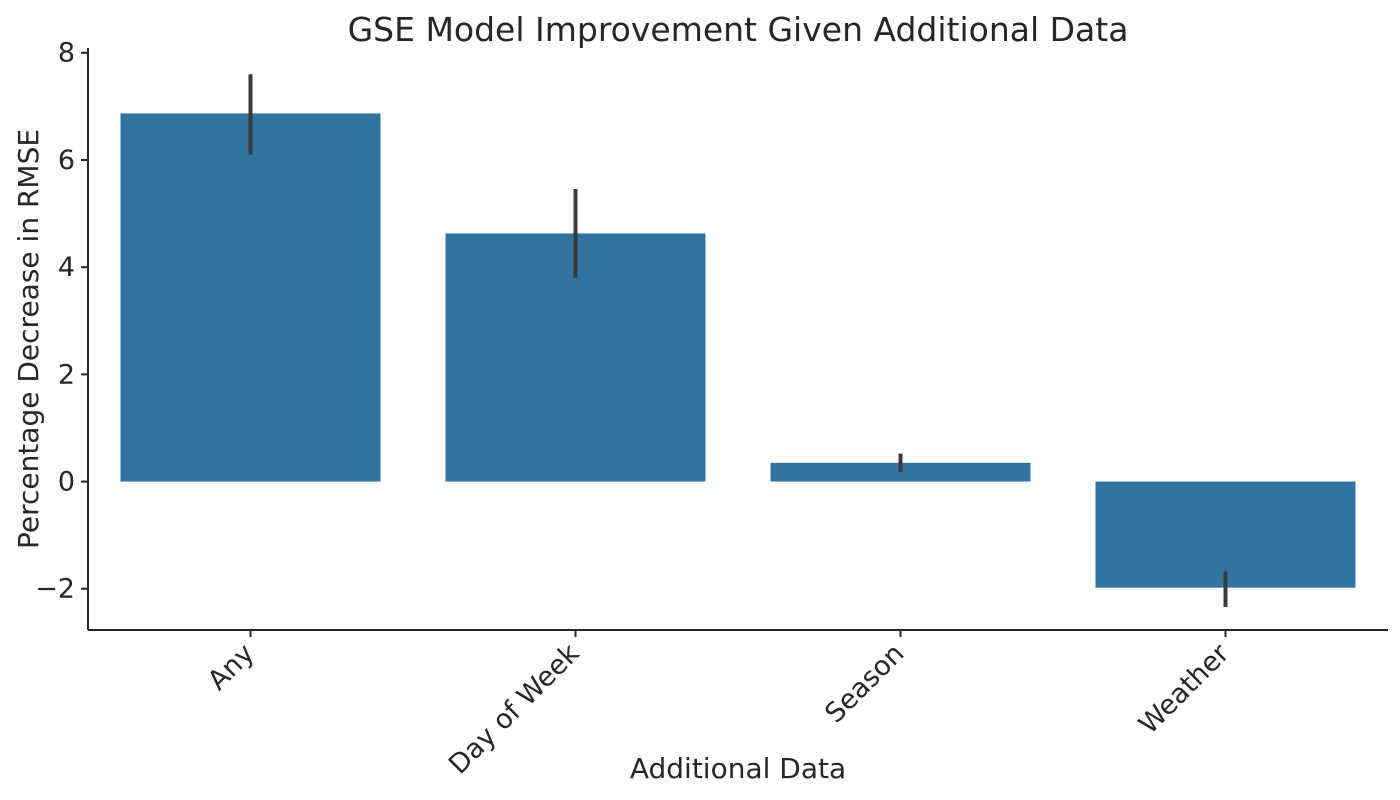 The height and width of the screenshot is (800, 1400). What do you see at coordinates (1184, 688) in the screenshot?
I see `x-tick-label-weather: Weather` at bounding box center [1184, 688].